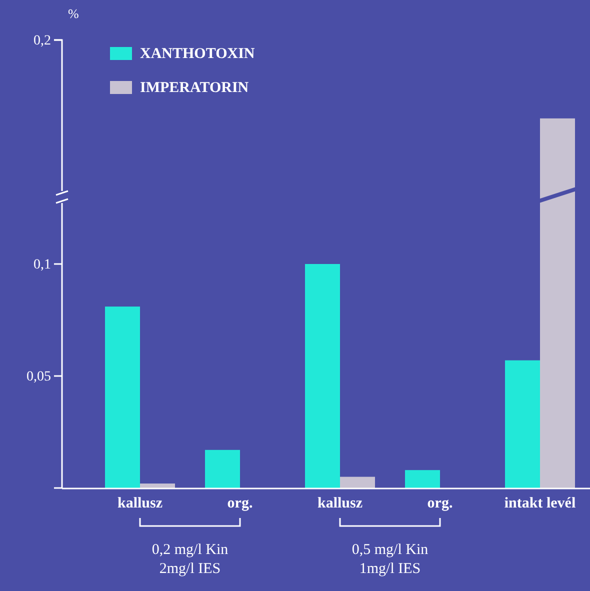  What do you see at coordinates (73, 13) in the screenshot?
I see `y-axis-title: %` at bounding box center [73, 13].